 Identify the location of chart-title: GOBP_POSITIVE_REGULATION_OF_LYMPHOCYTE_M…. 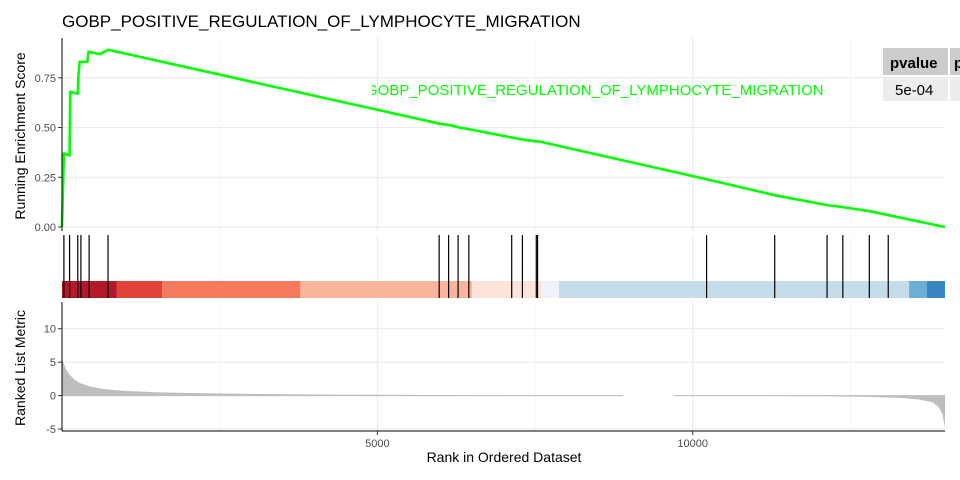
(321, 21).